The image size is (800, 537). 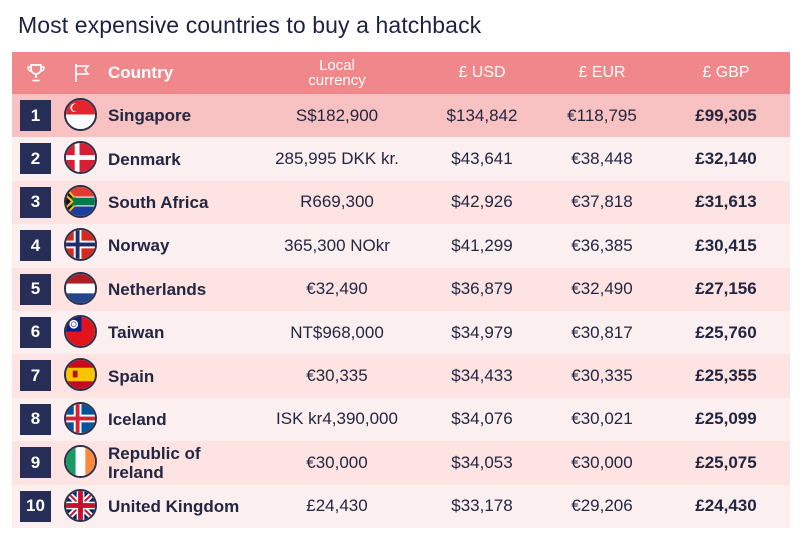 I want to click on rank-badge: 7, so click(x=35, y=376).